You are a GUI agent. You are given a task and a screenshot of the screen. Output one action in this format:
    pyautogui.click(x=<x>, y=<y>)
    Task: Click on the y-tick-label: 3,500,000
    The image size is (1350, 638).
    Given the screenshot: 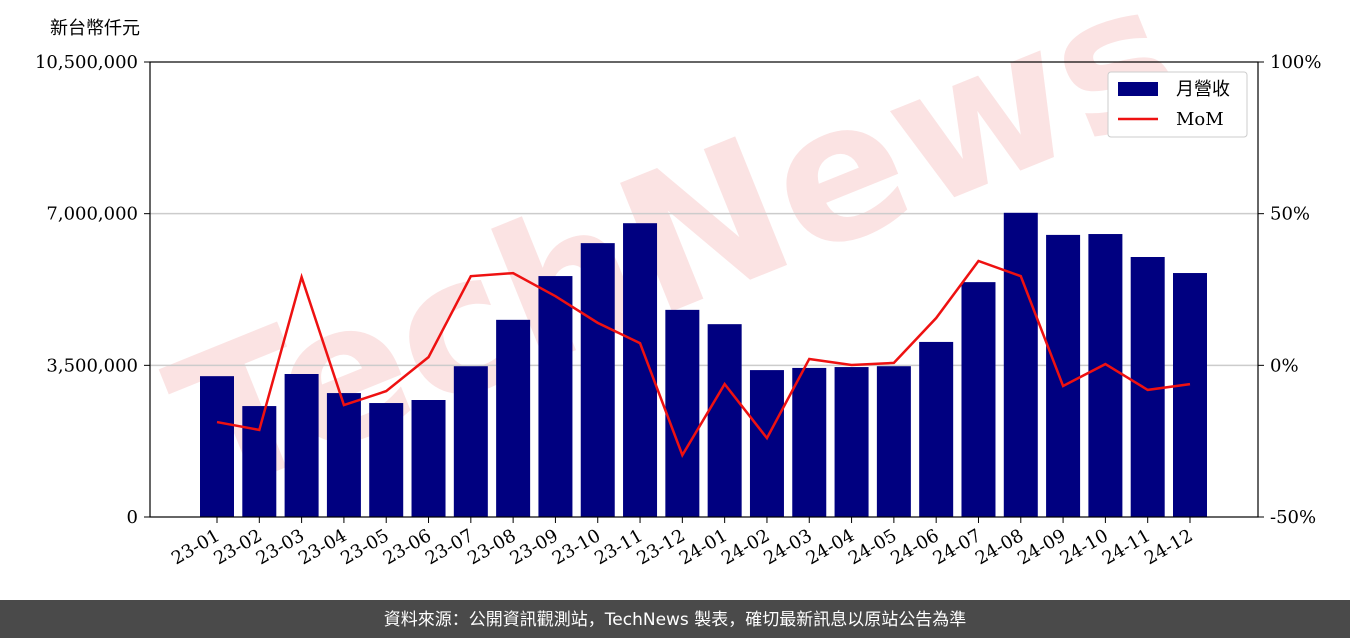 What is the action you would take?
    pyautogui.click(x=92, y=365)
    